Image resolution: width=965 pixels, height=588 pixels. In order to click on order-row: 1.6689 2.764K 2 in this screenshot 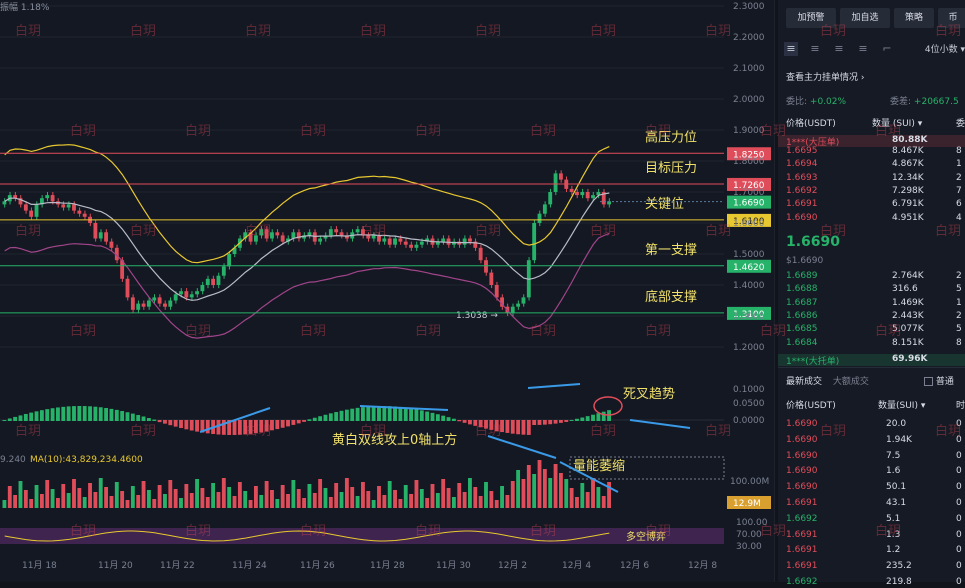, I will do `click(874, 276)`.